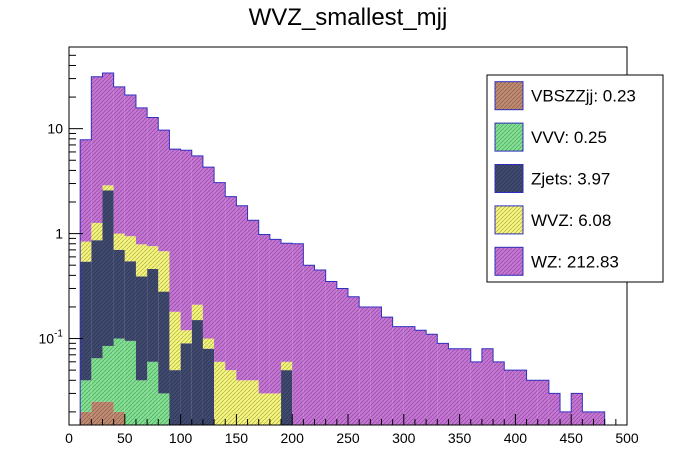 This screenshot has height=472, width=696. I want to click on bar-wvz-14-hatch, so click(231, 397).